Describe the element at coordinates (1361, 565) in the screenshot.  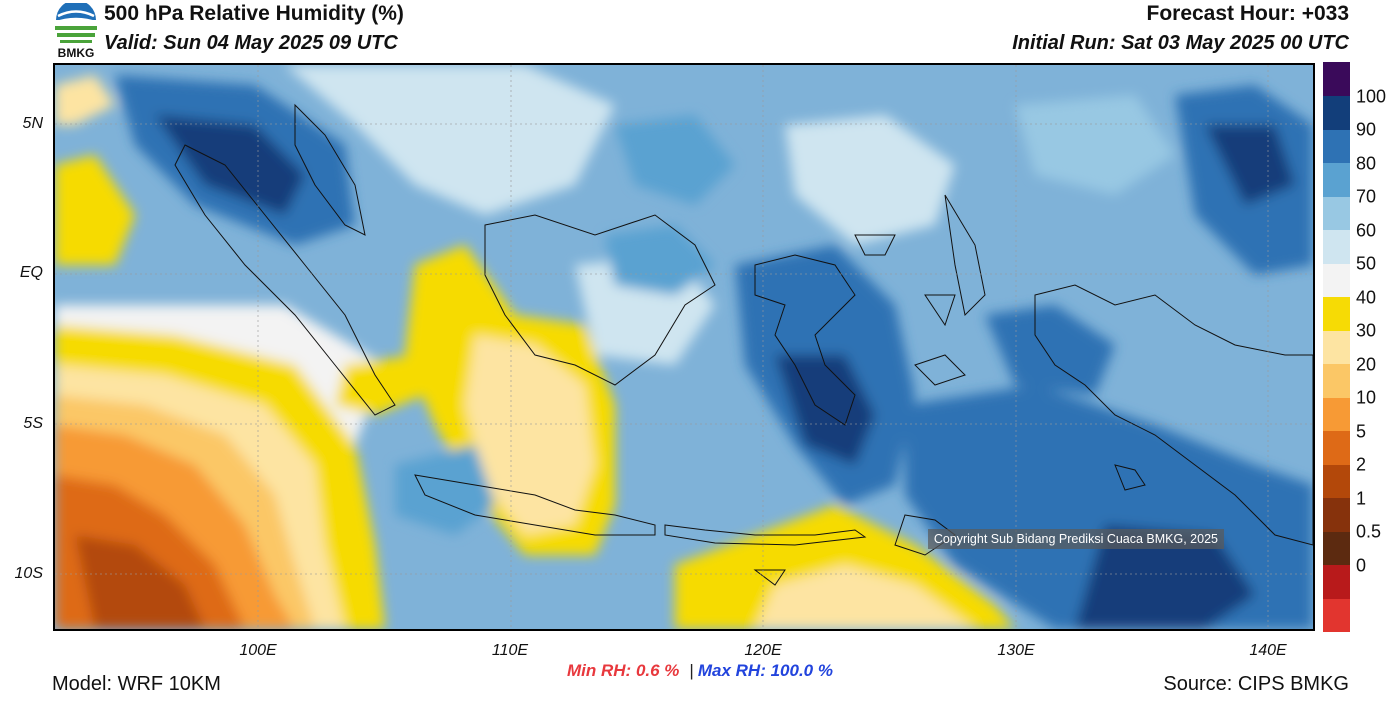
I see `colorbar-label: 0` at that location.